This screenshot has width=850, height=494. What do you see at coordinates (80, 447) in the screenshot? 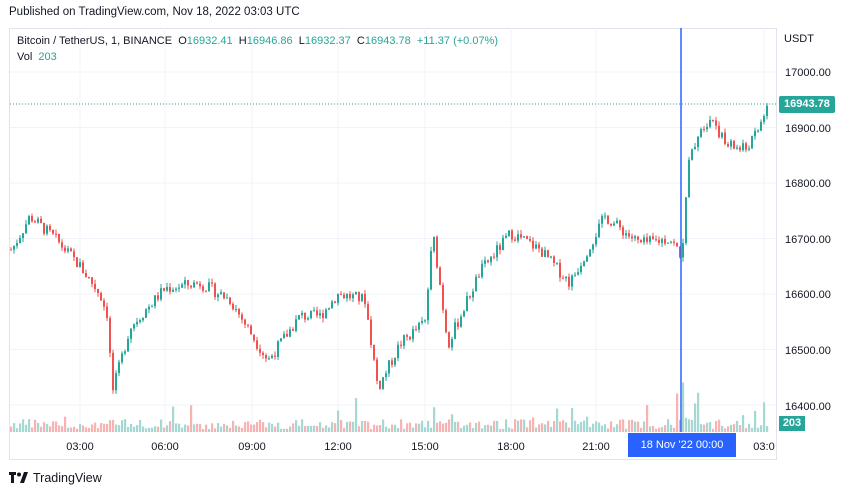
I see `x-tick-label: 03:00` at bounding box center [80, 447].